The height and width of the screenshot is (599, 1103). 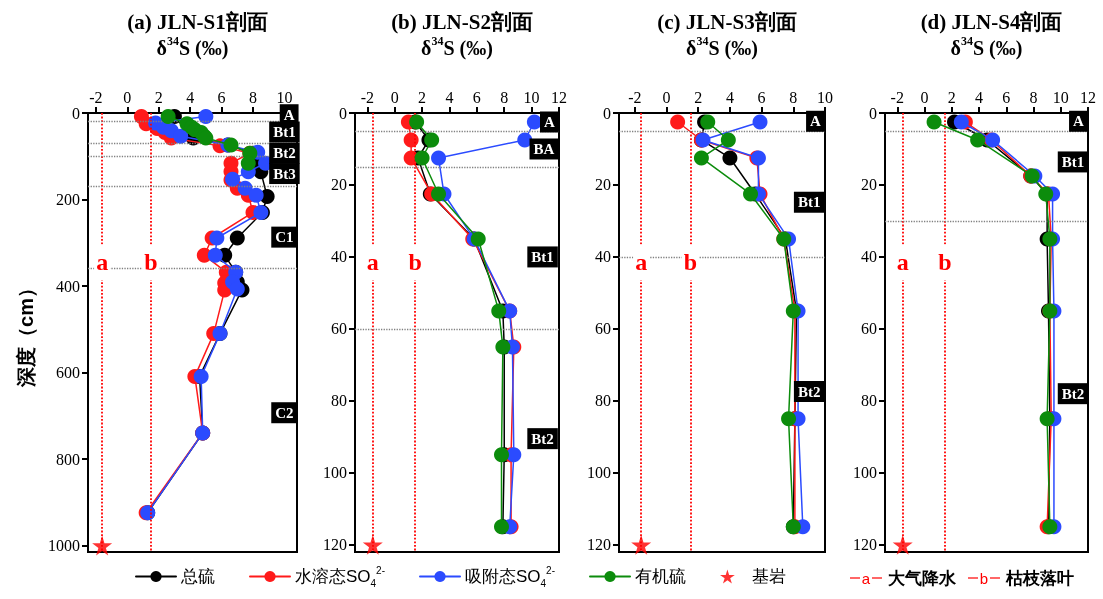 What do you see at coordinates (661, 576) in the screenshot?
I see `legend-label: 有机硫` at bounding box center [661, 576].